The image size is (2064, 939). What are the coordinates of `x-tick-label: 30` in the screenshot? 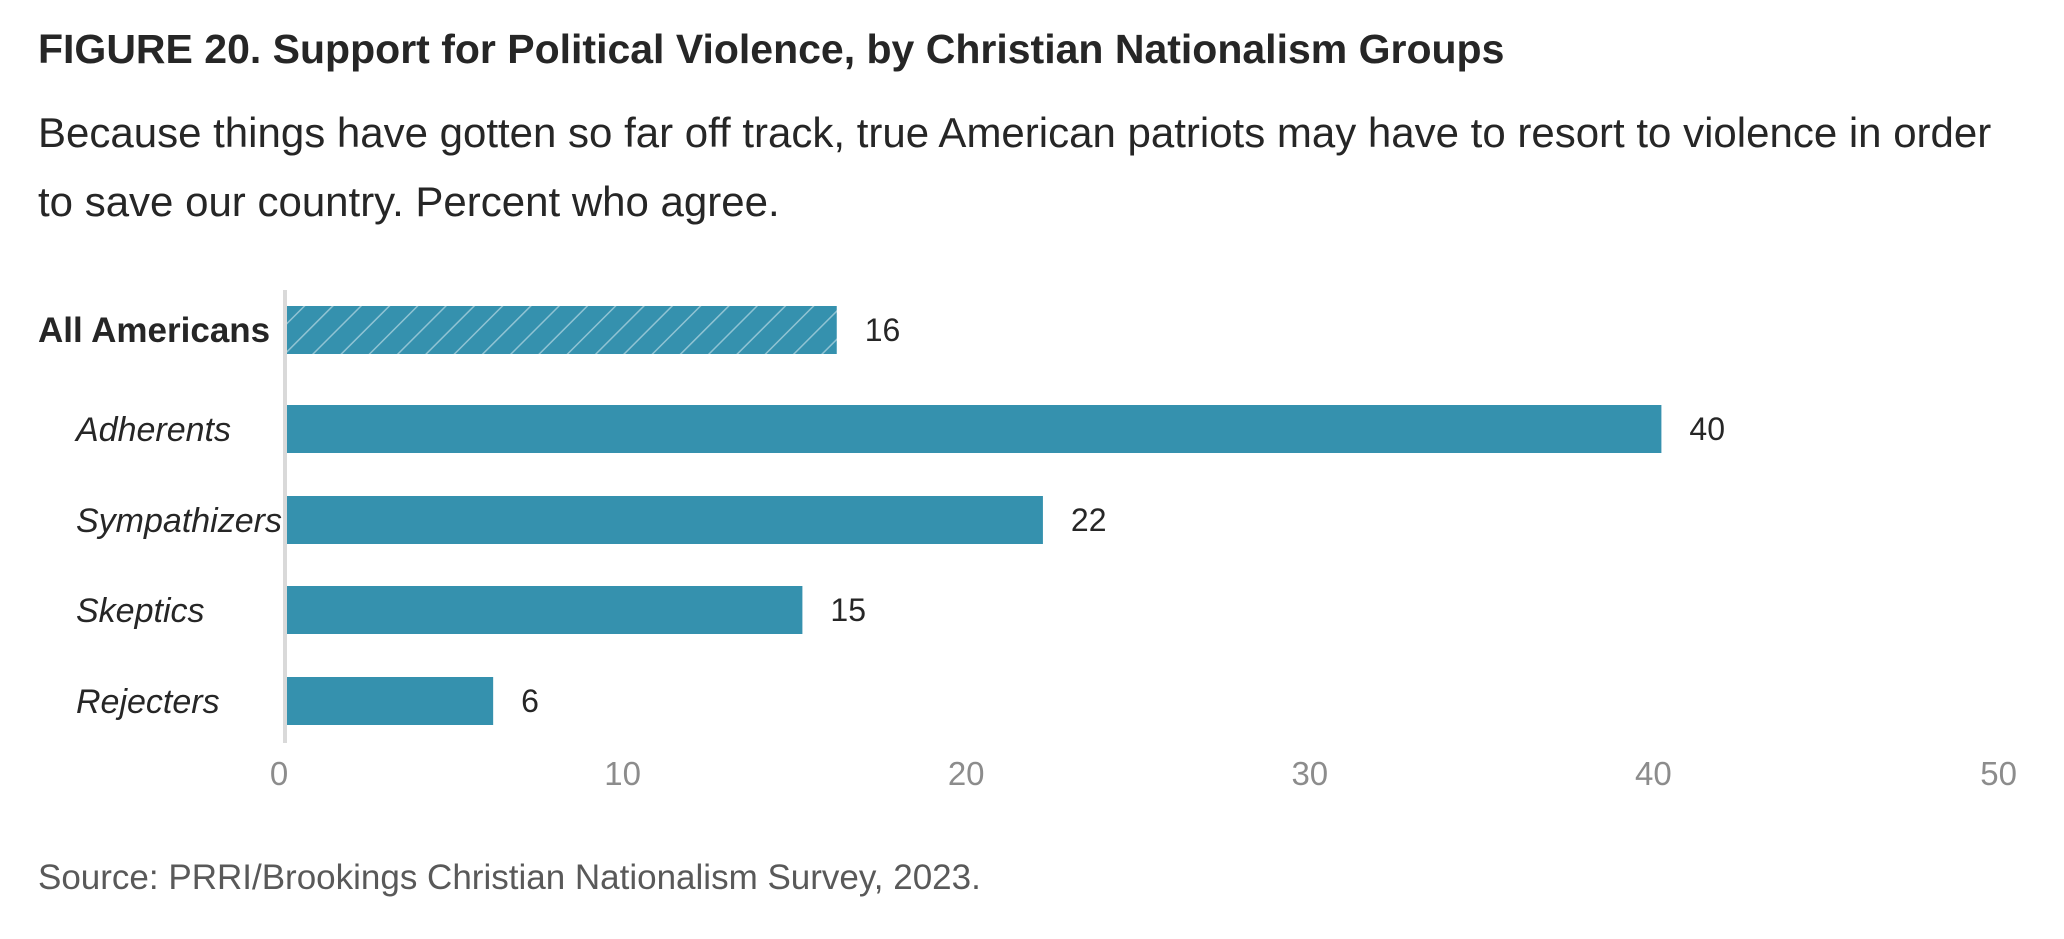 It's located at (1309, 773).